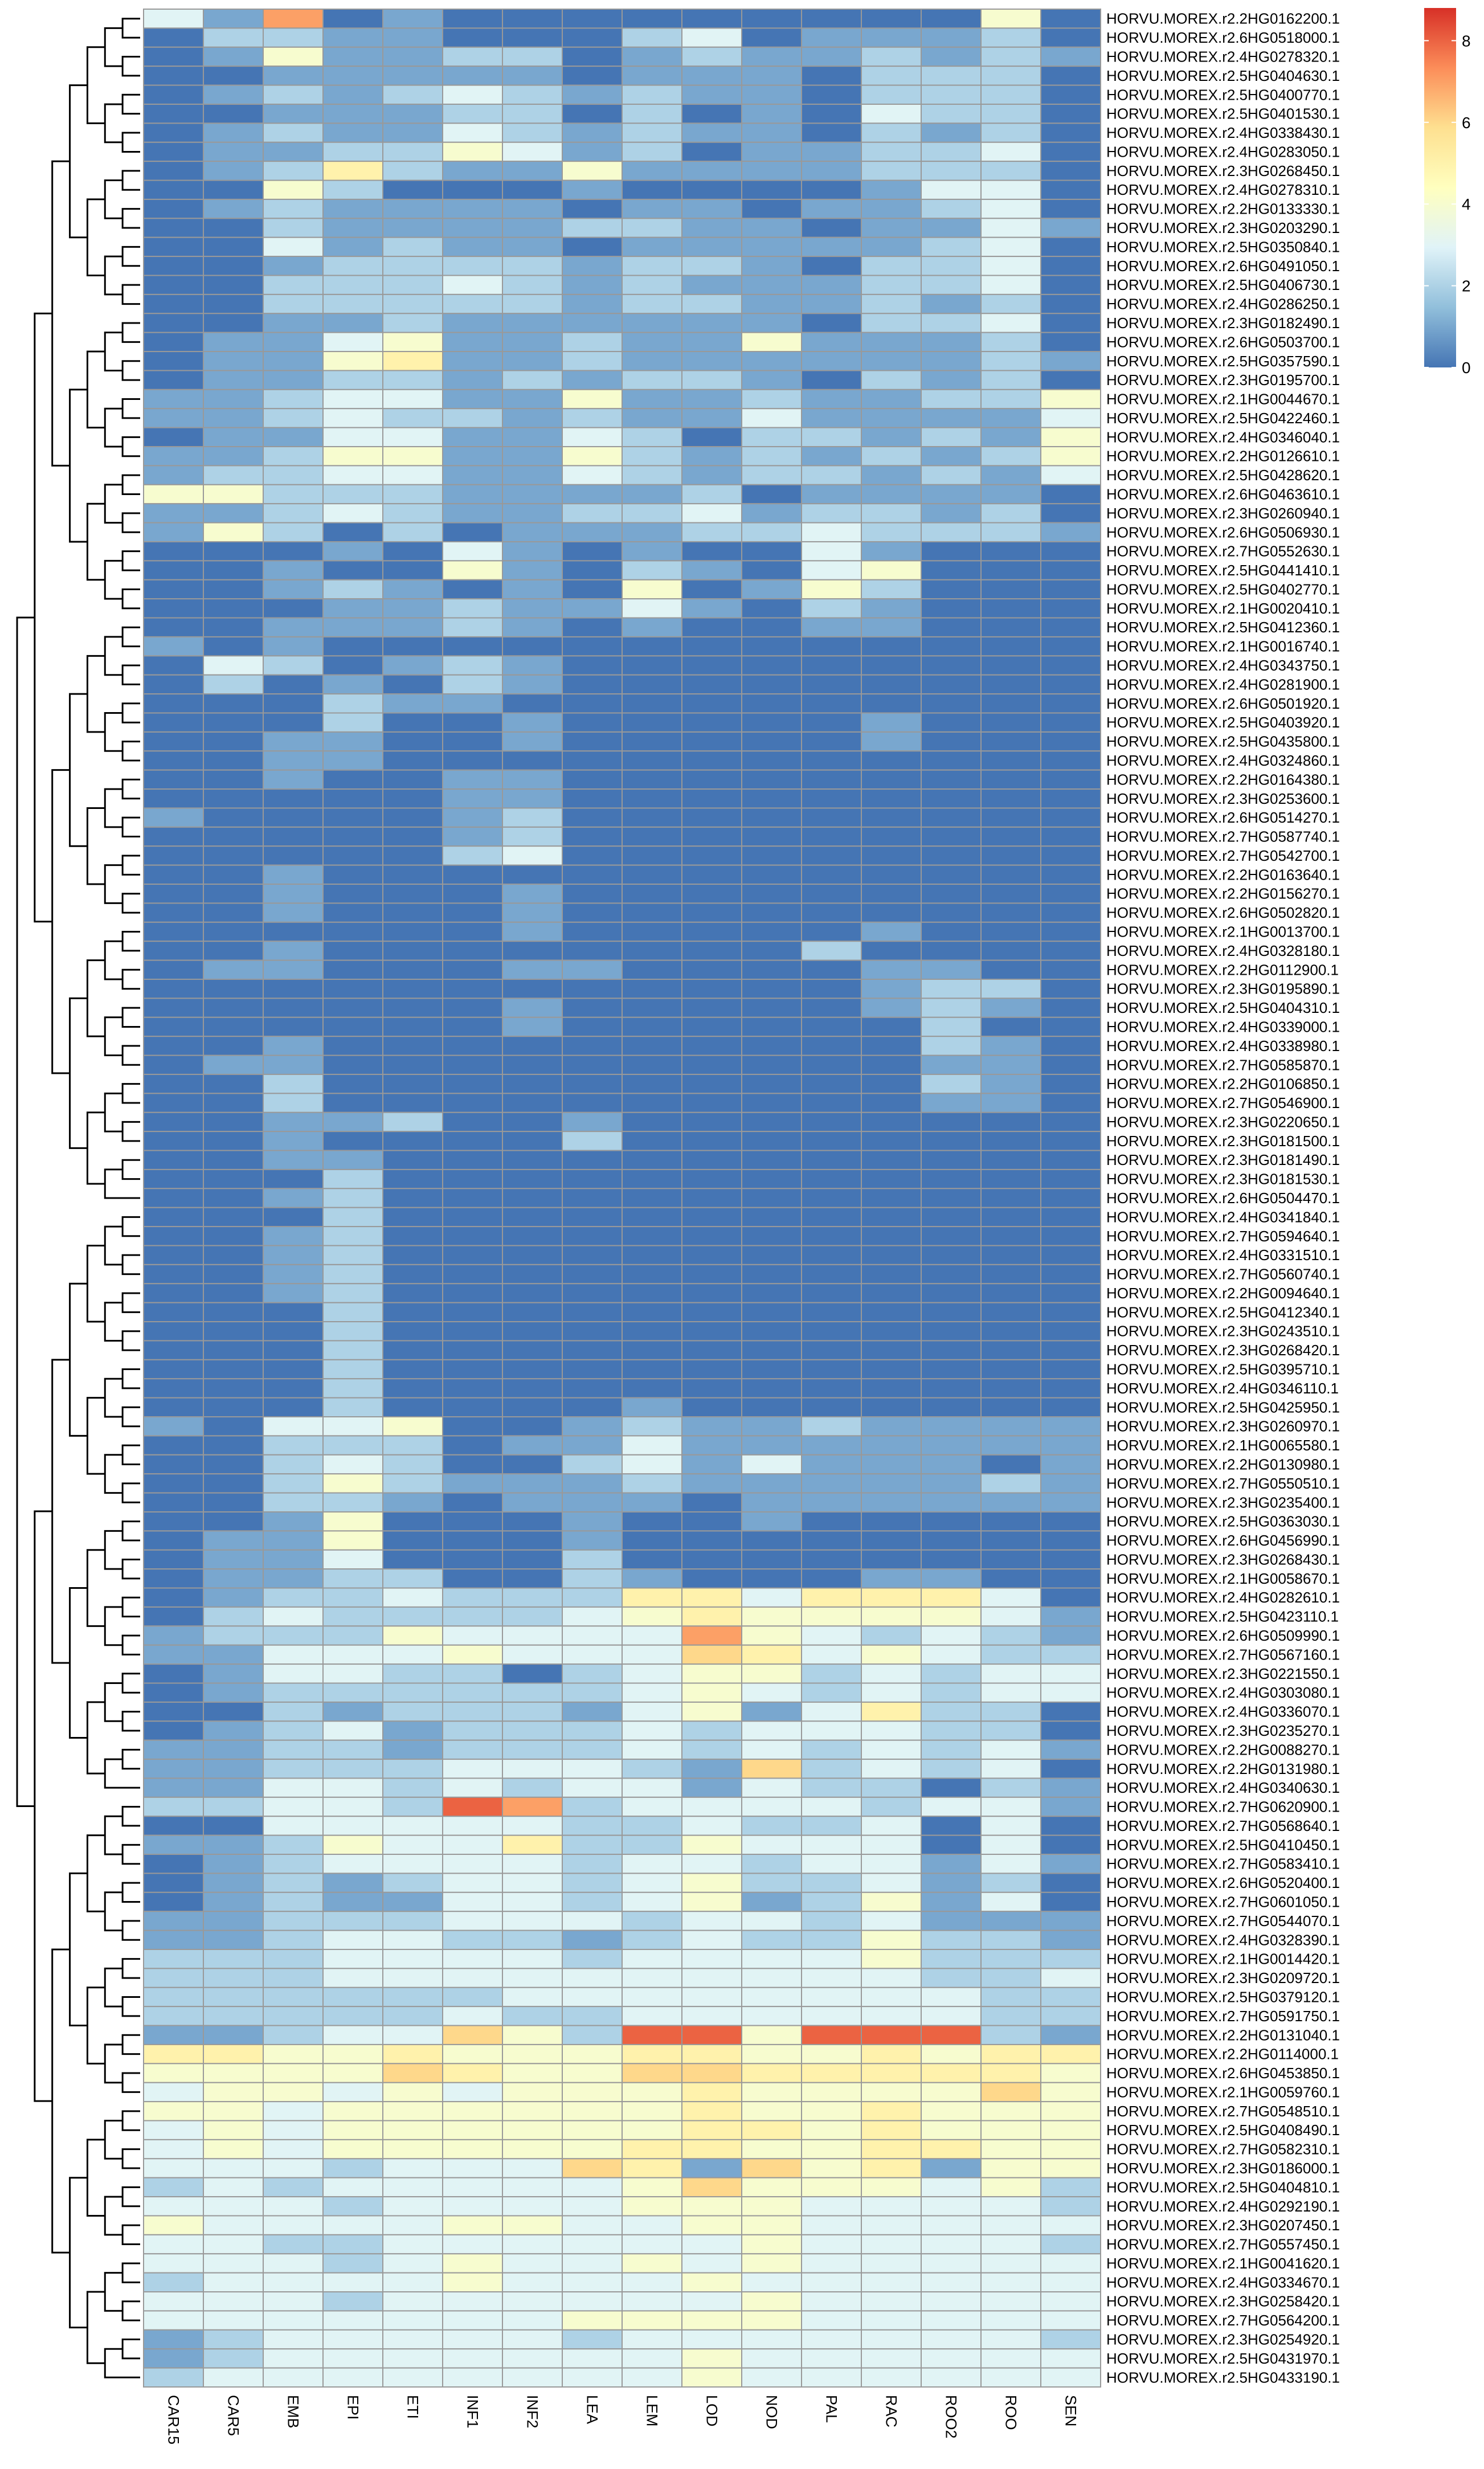 Image resolution: width=1484 pixels, height=2469 pixels. Describe the element at coordinates (1223, 418) in the screenshot. I see `row-label: HORVU.MOREX.r2.5HG0422460.1` at that location.